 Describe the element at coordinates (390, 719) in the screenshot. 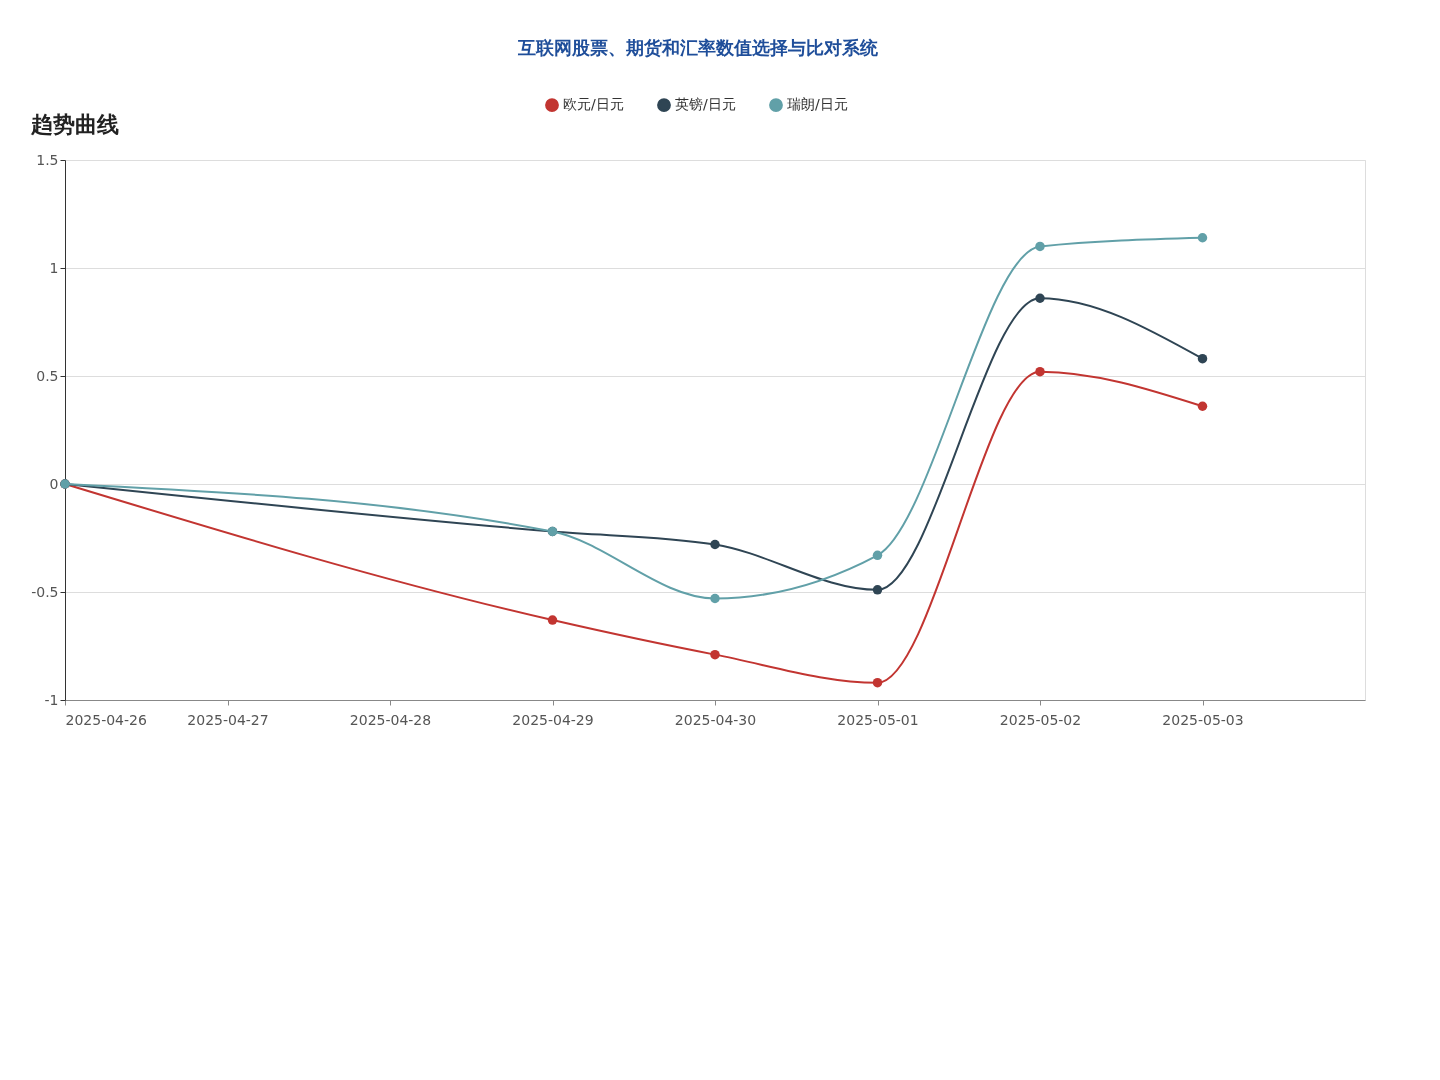

I see `x-tick-label: 2025-04-28` at that location.